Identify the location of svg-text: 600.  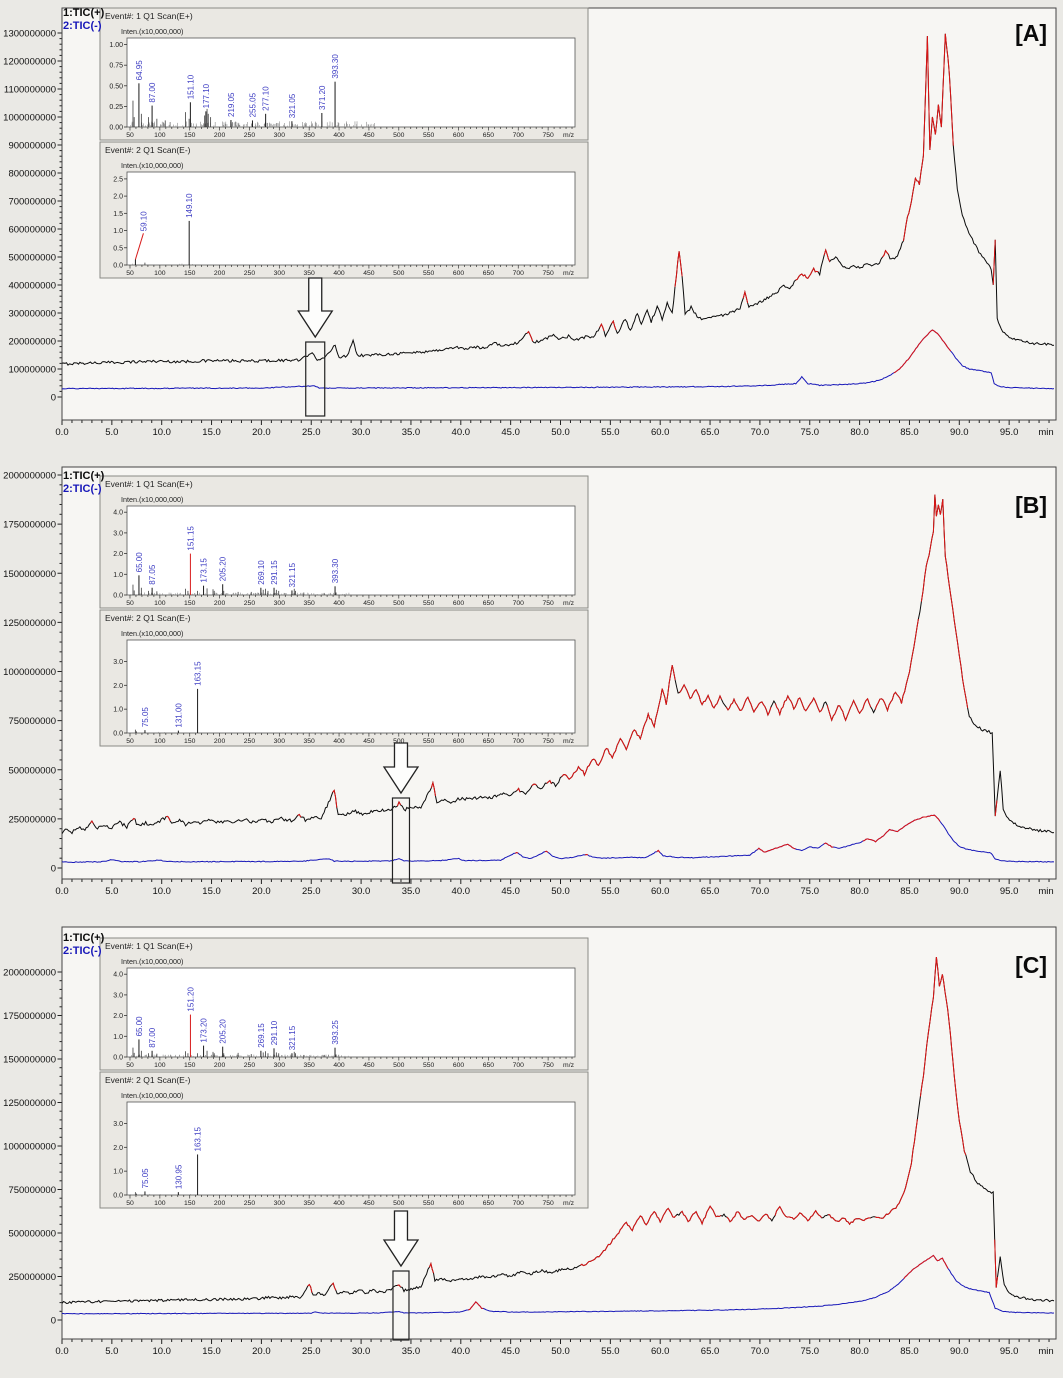
(459, 741).